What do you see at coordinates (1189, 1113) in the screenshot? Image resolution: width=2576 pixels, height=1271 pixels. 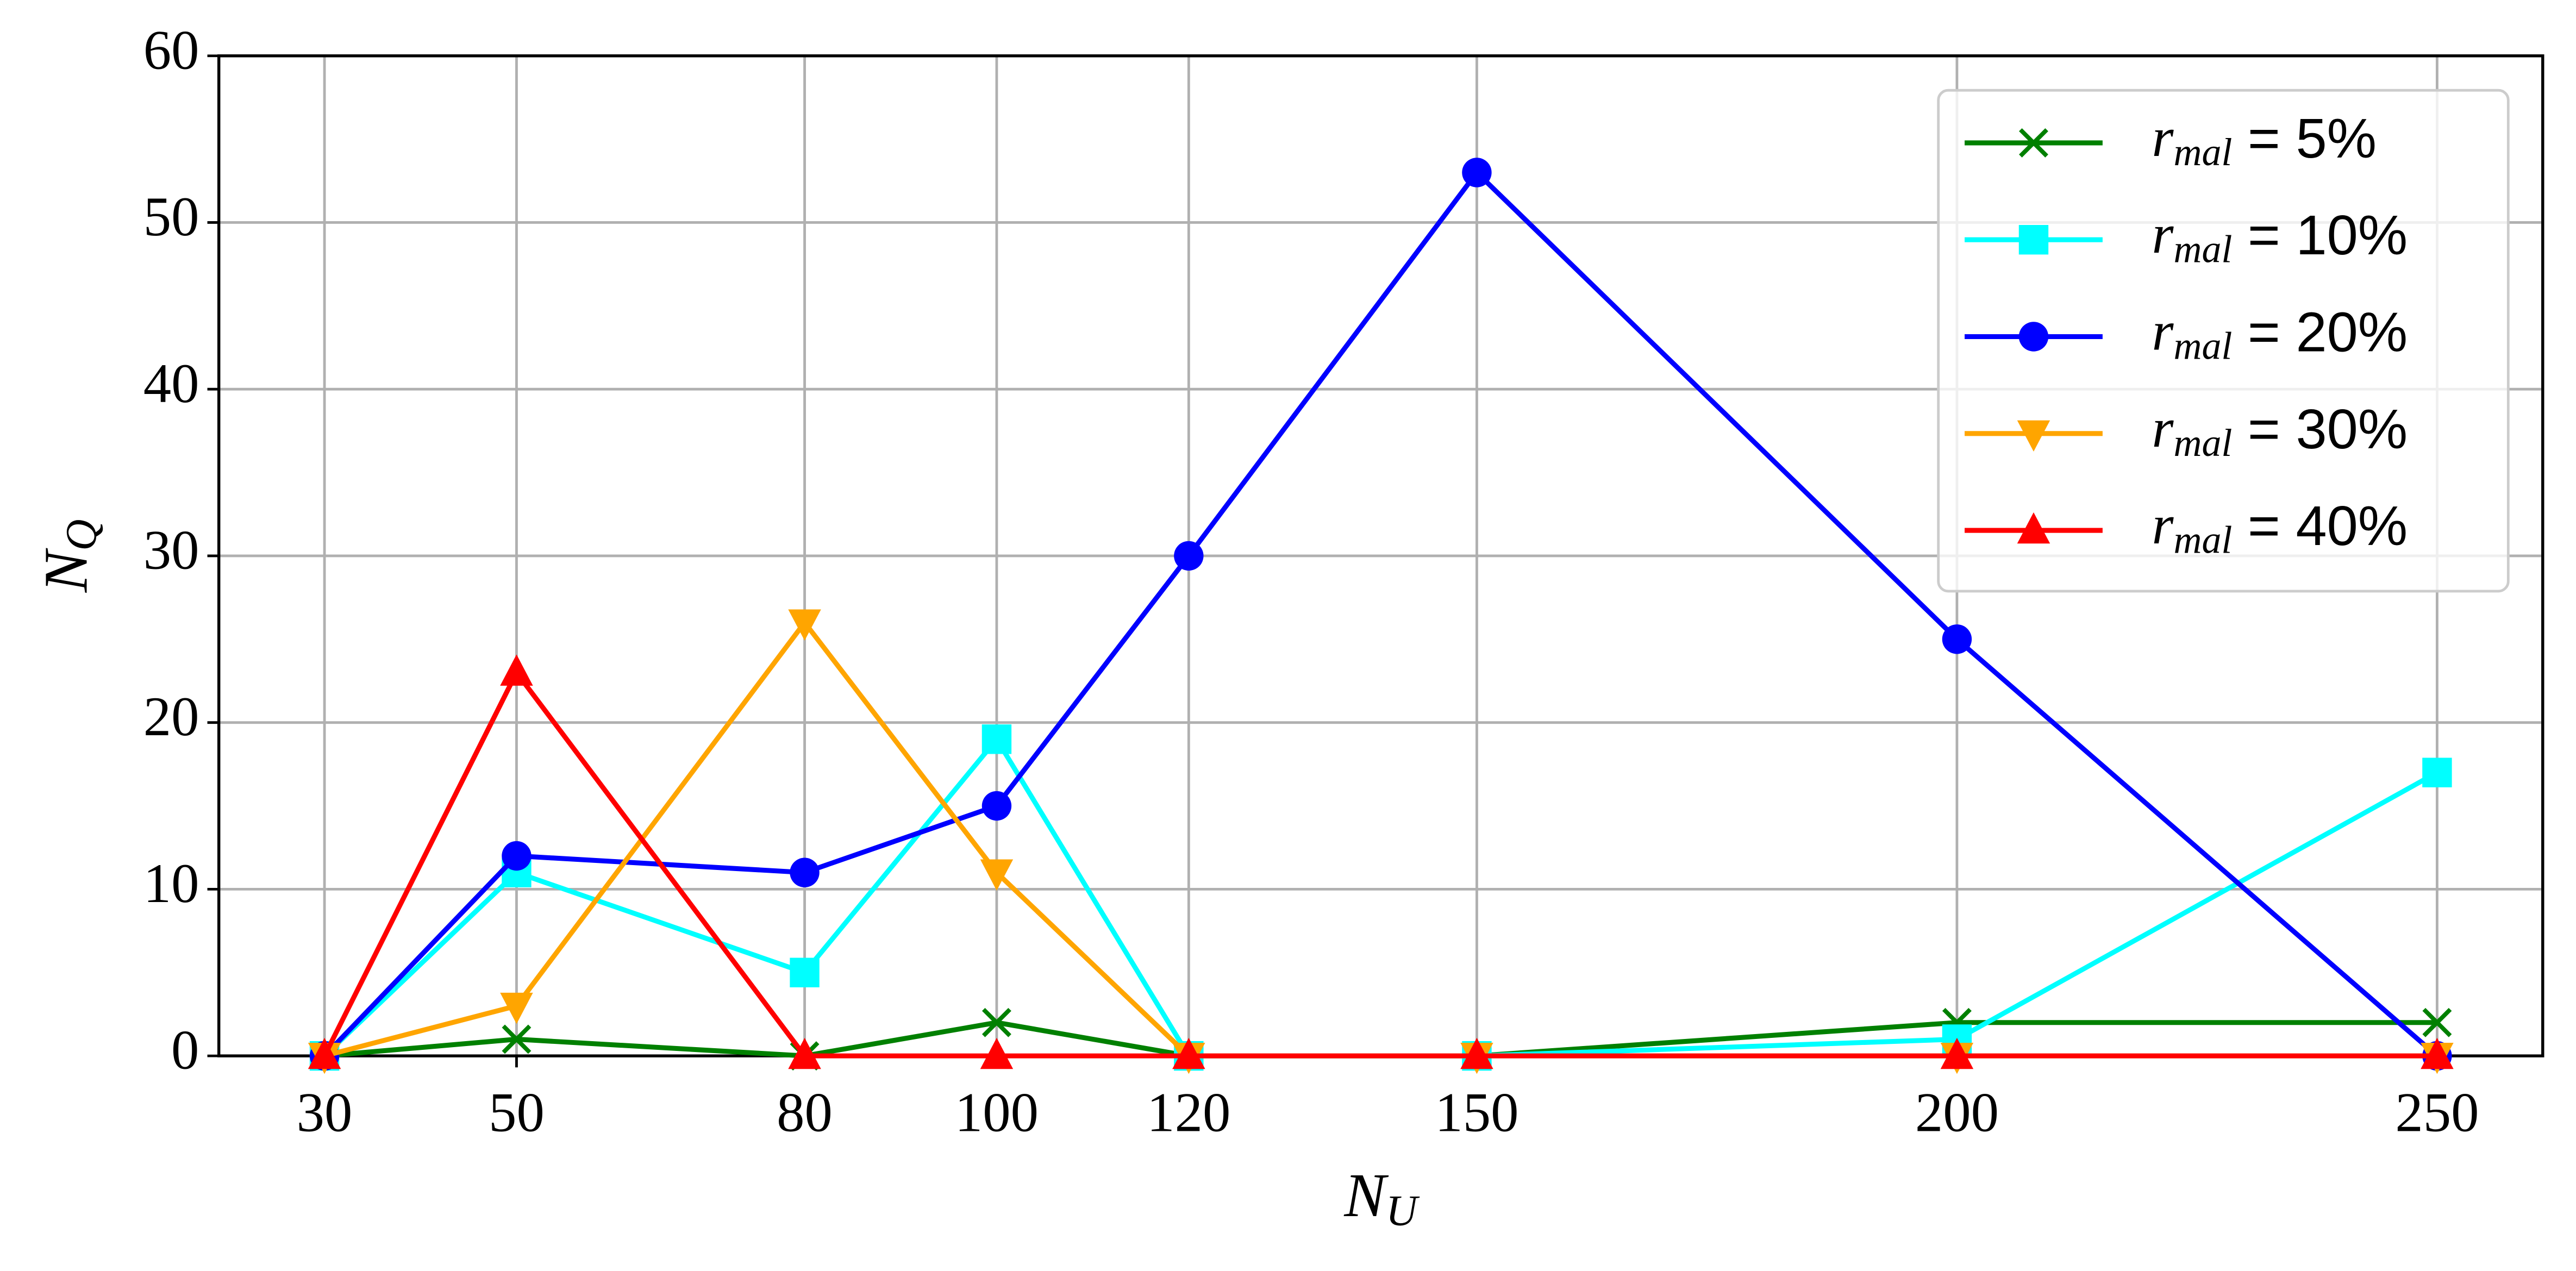 I see `x-tick-label: 120` at bounding box center [1189, 1113].